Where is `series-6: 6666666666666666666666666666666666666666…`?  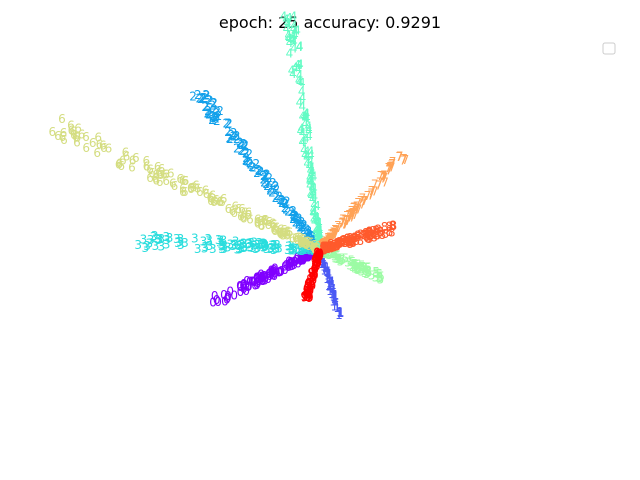 series-6: 6666666666666666666666666666666666666666… is located at coordinates (184, 184).